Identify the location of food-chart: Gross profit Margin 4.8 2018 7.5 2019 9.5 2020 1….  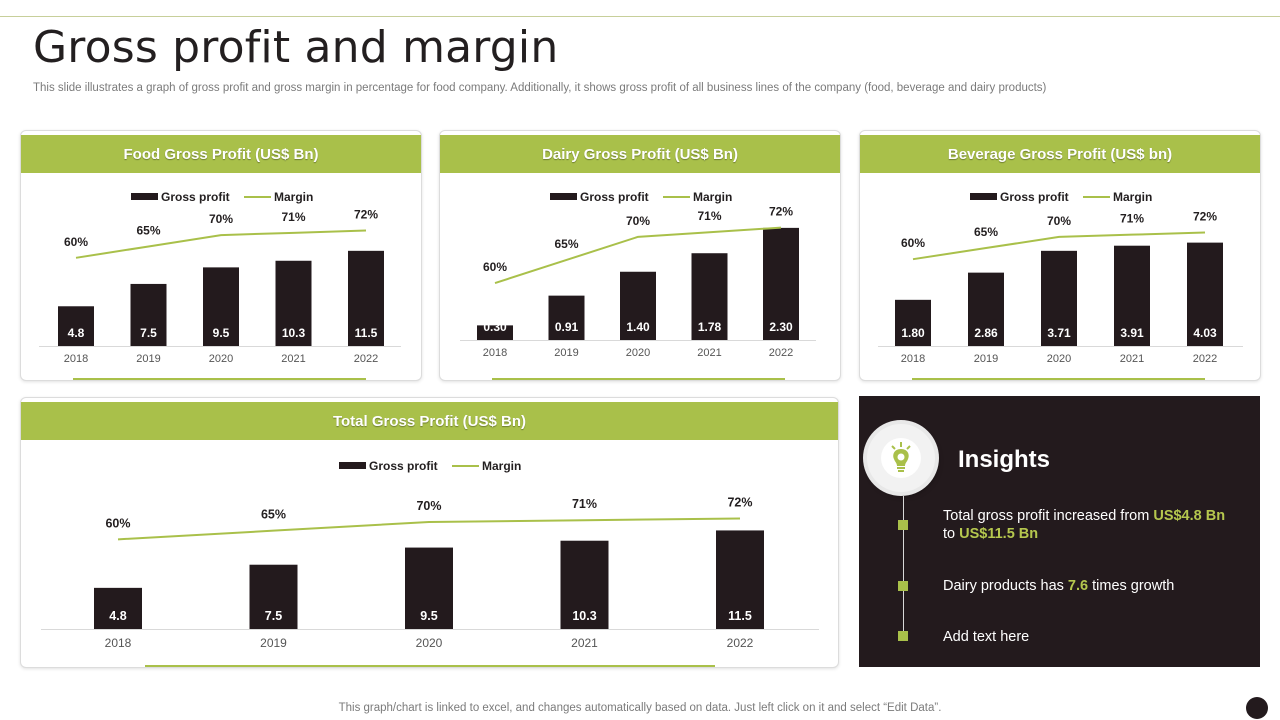
(221, 255).